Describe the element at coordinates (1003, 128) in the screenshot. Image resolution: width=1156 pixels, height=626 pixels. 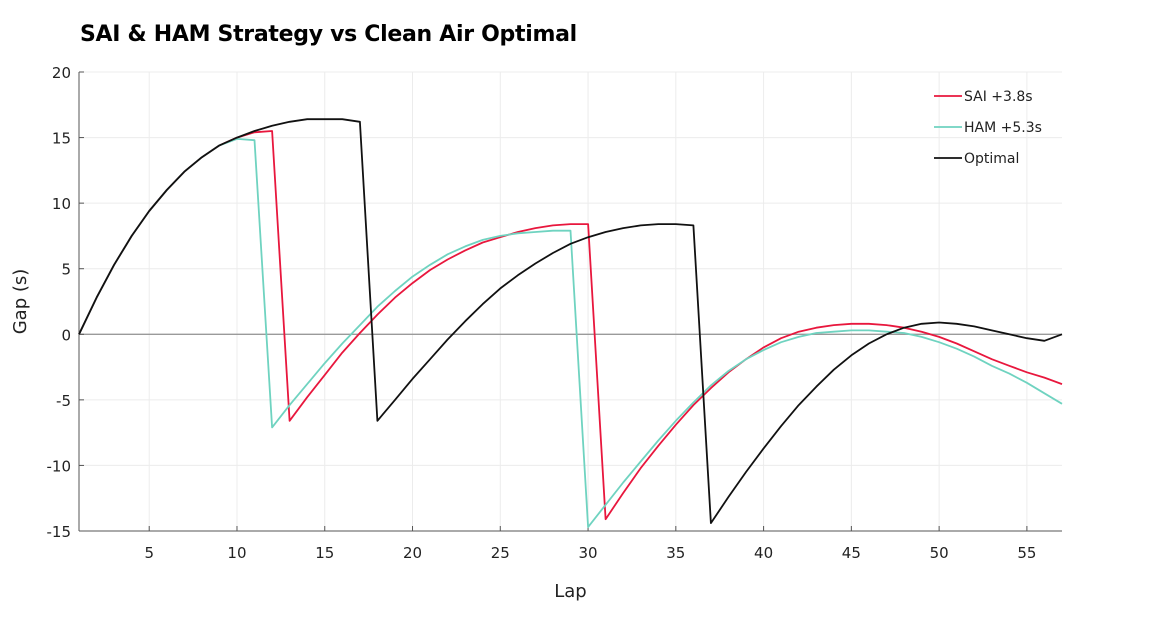
I see `legend-label: HAM +5.3s` at that location.